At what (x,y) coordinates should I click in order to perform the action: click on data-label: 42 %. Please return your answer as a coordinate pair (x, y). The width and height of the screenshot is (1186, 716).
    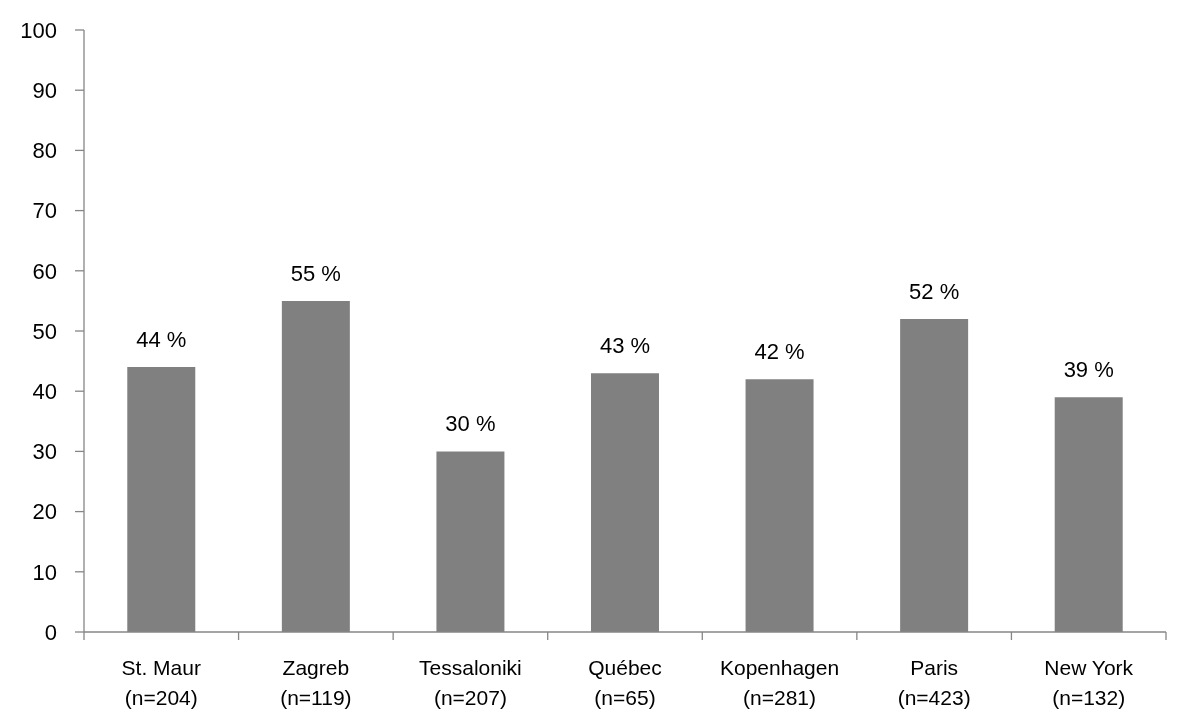
    Looking at the image, I should click on (779, 352).